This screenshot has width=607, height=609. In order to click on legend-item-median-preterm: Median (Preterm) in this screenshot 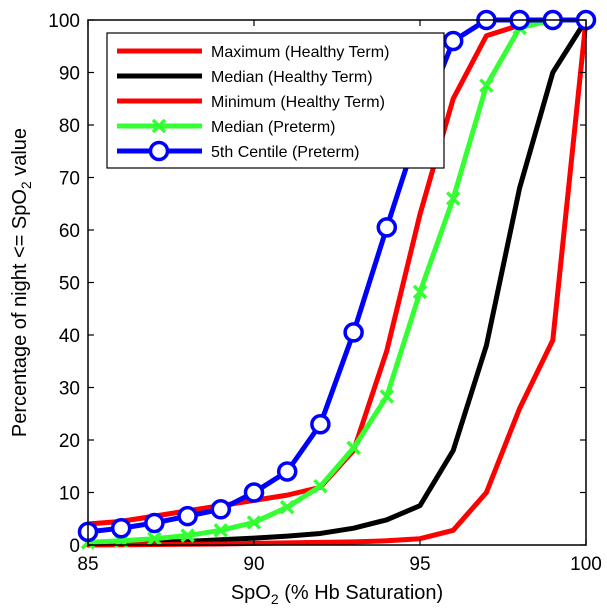, I will do `click(226, 127)`.